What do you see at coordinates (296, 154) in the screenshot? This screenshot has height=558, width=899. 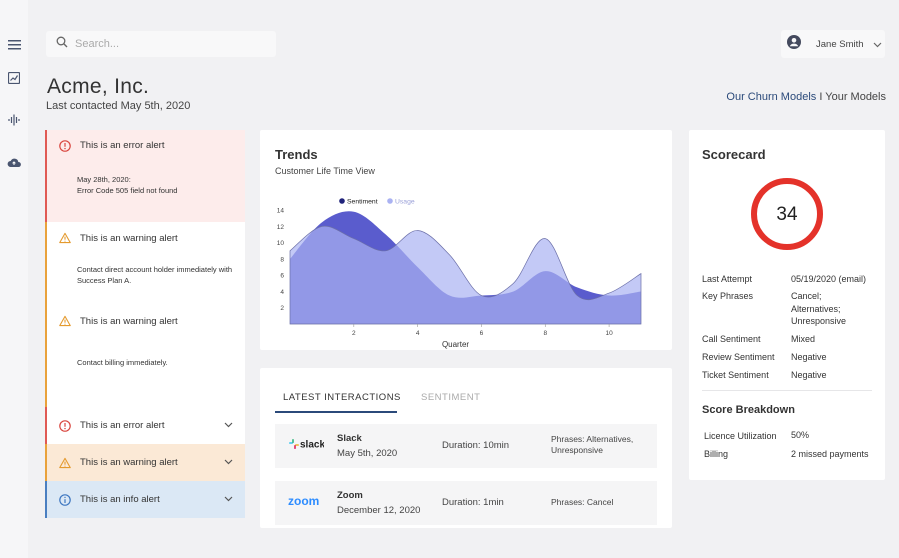 I see `trends-title: Trends` at bounding box center [296, 154].